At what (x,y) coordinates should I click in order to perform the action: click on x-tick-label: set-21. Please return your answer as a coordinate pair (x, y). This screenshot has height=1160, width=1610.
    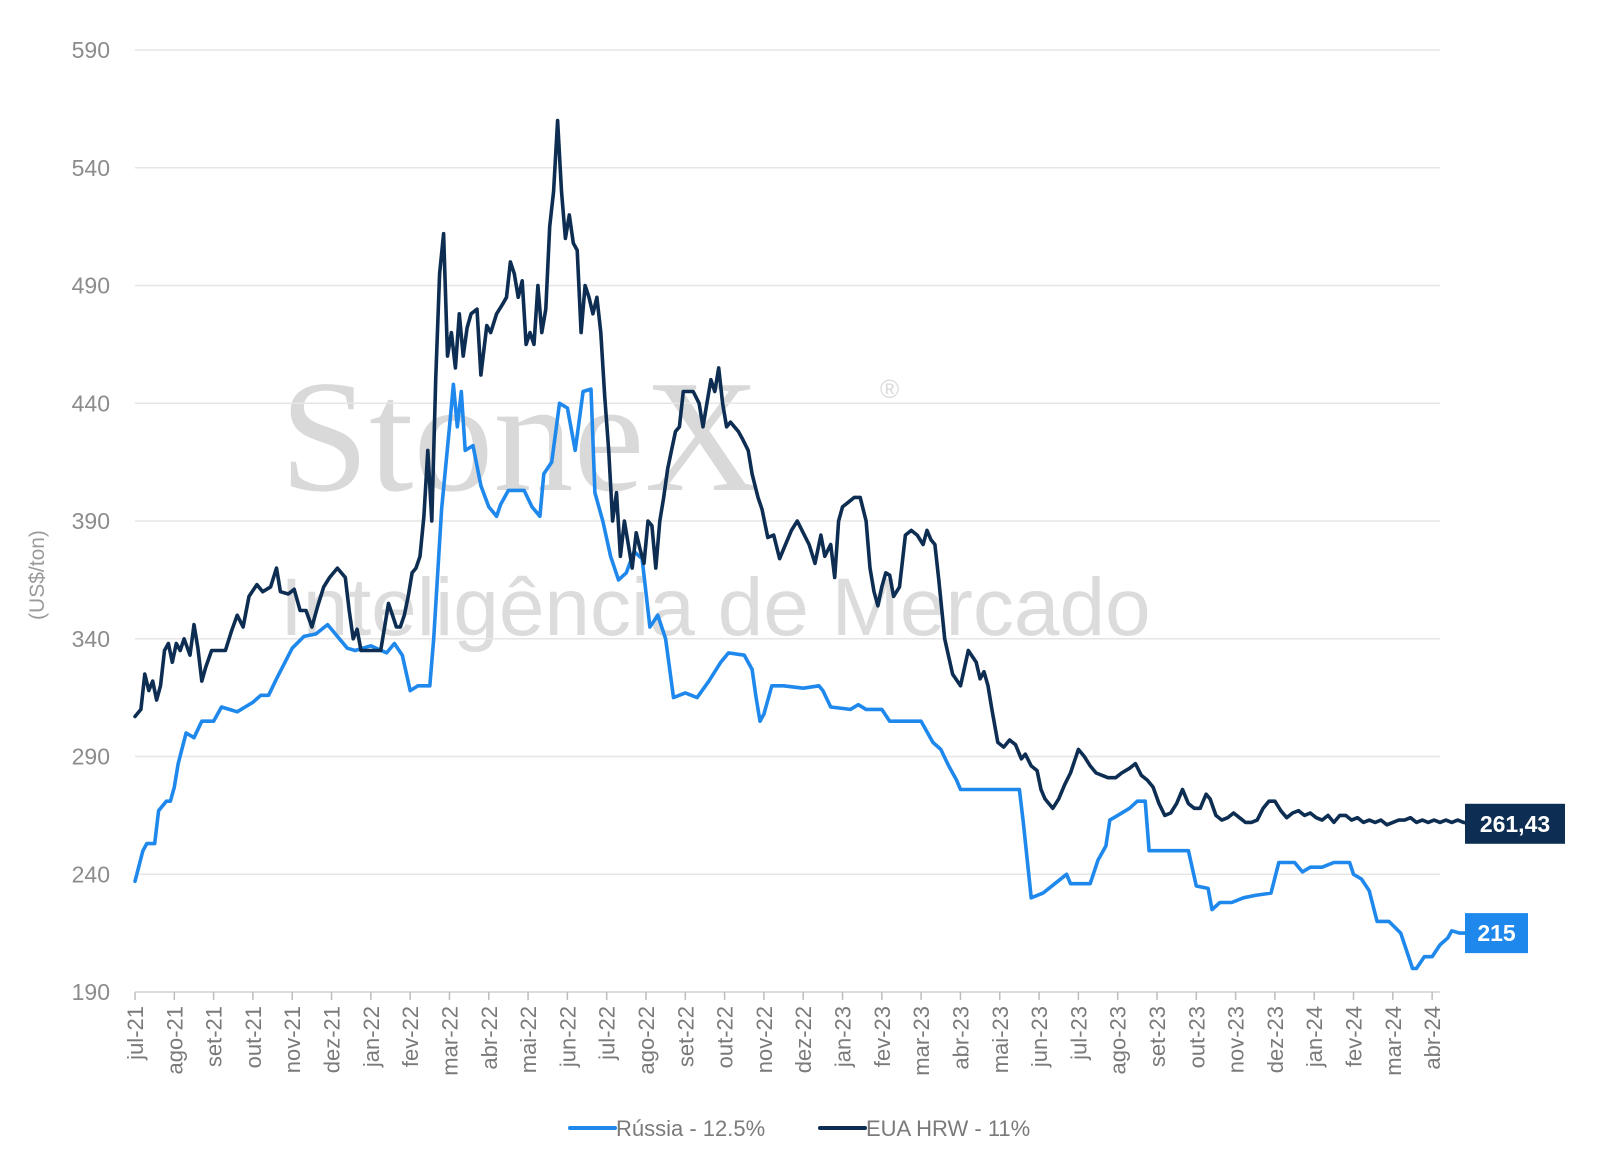
    Looking at the image, I should click on (214, 1036).